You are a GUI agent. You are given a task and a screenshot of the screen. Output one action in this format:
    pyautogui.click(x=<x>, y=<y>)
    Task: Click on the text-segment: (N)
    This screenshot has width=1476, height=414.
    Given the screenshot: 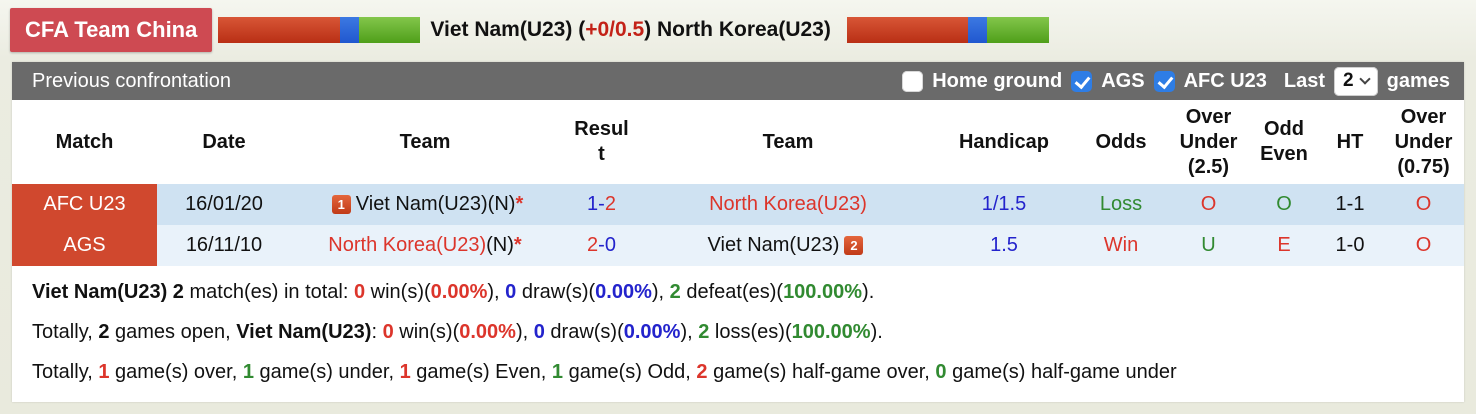 What is the action you would take?
    pyautogui.click(x=500, y=245)
    